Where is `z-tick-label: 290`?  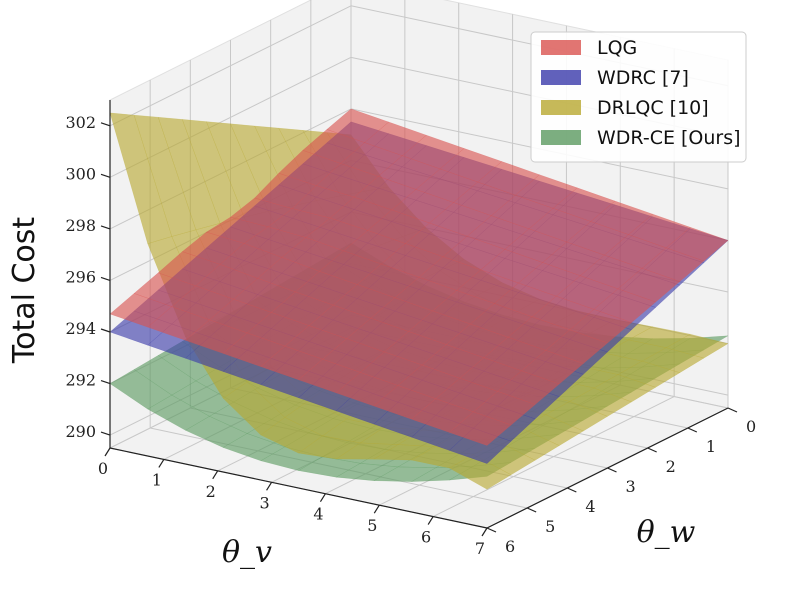
z-tick-label: 290 is located at coordinates (80, 431).